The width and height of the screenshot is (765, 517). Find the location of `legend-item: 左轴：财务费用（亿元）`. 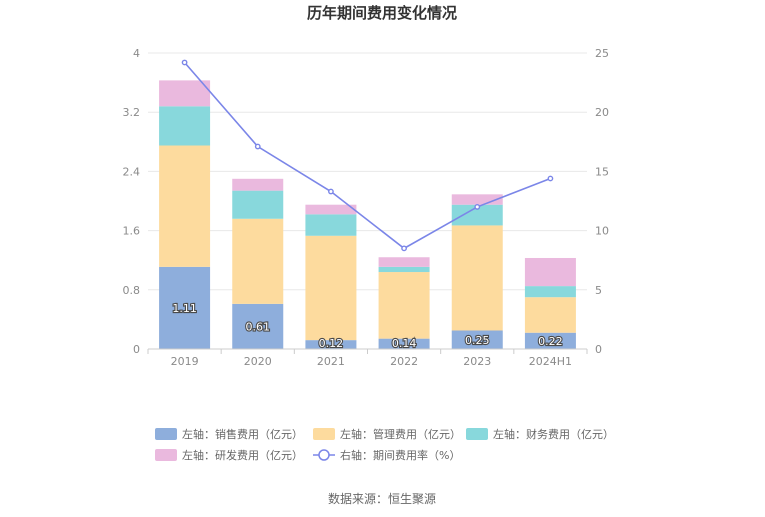

legend-item: 左轴：财务费用（亿元） is located at coordinates (540, 434).